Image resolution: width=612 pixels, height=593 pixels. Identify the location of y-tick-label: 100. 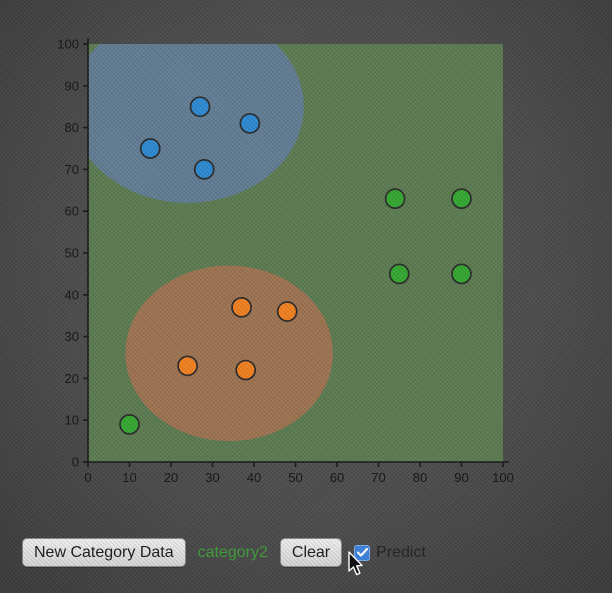
(68, 44).